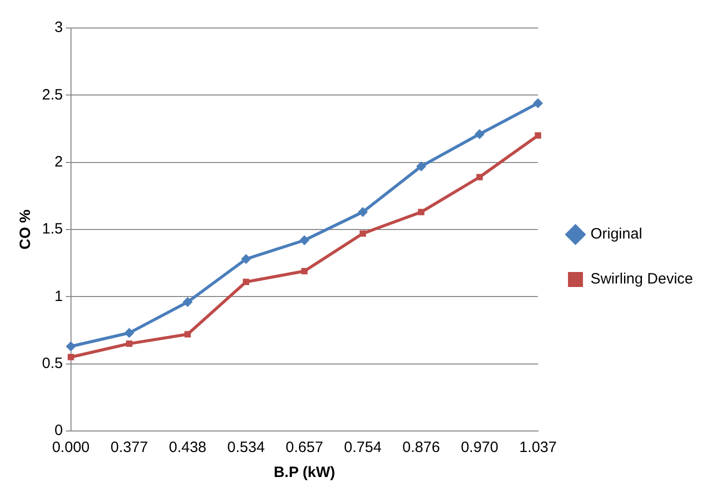 The image size is (723, 497). I want to click on x-tick-label: 0.970, so click(479, 447).